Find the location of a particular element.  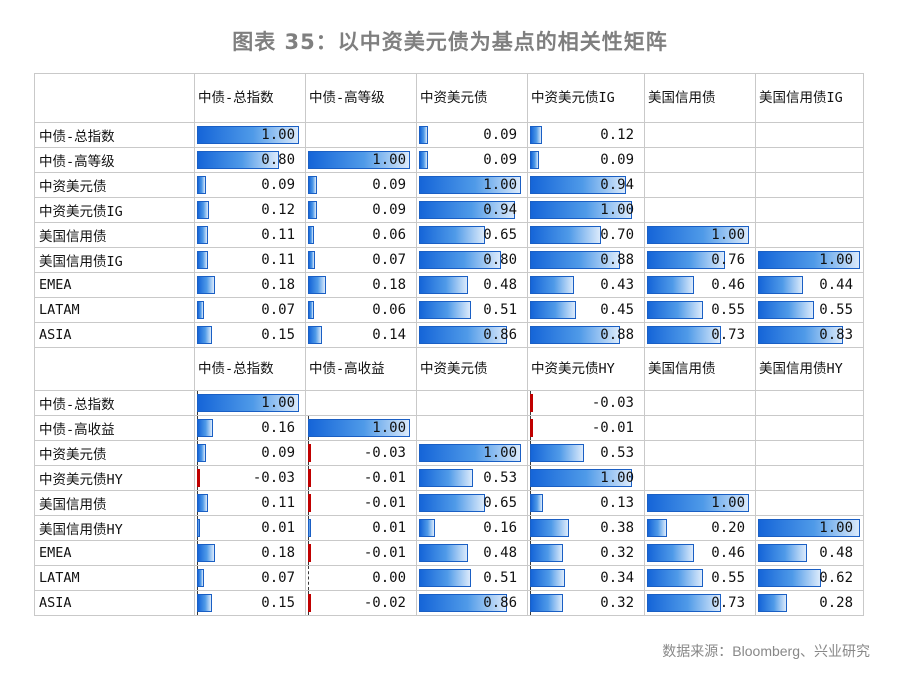

correlation-cell: 0.86 is located at coordinates (472, 603).